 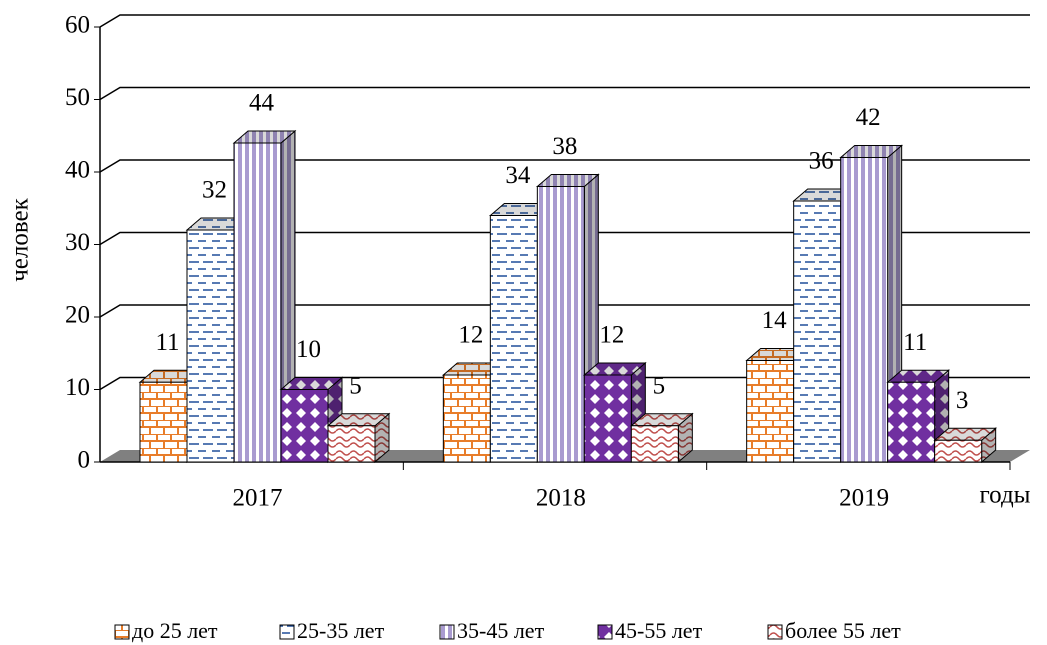 I want to click on y-axis-label: человек, so click(x=20, y=239).